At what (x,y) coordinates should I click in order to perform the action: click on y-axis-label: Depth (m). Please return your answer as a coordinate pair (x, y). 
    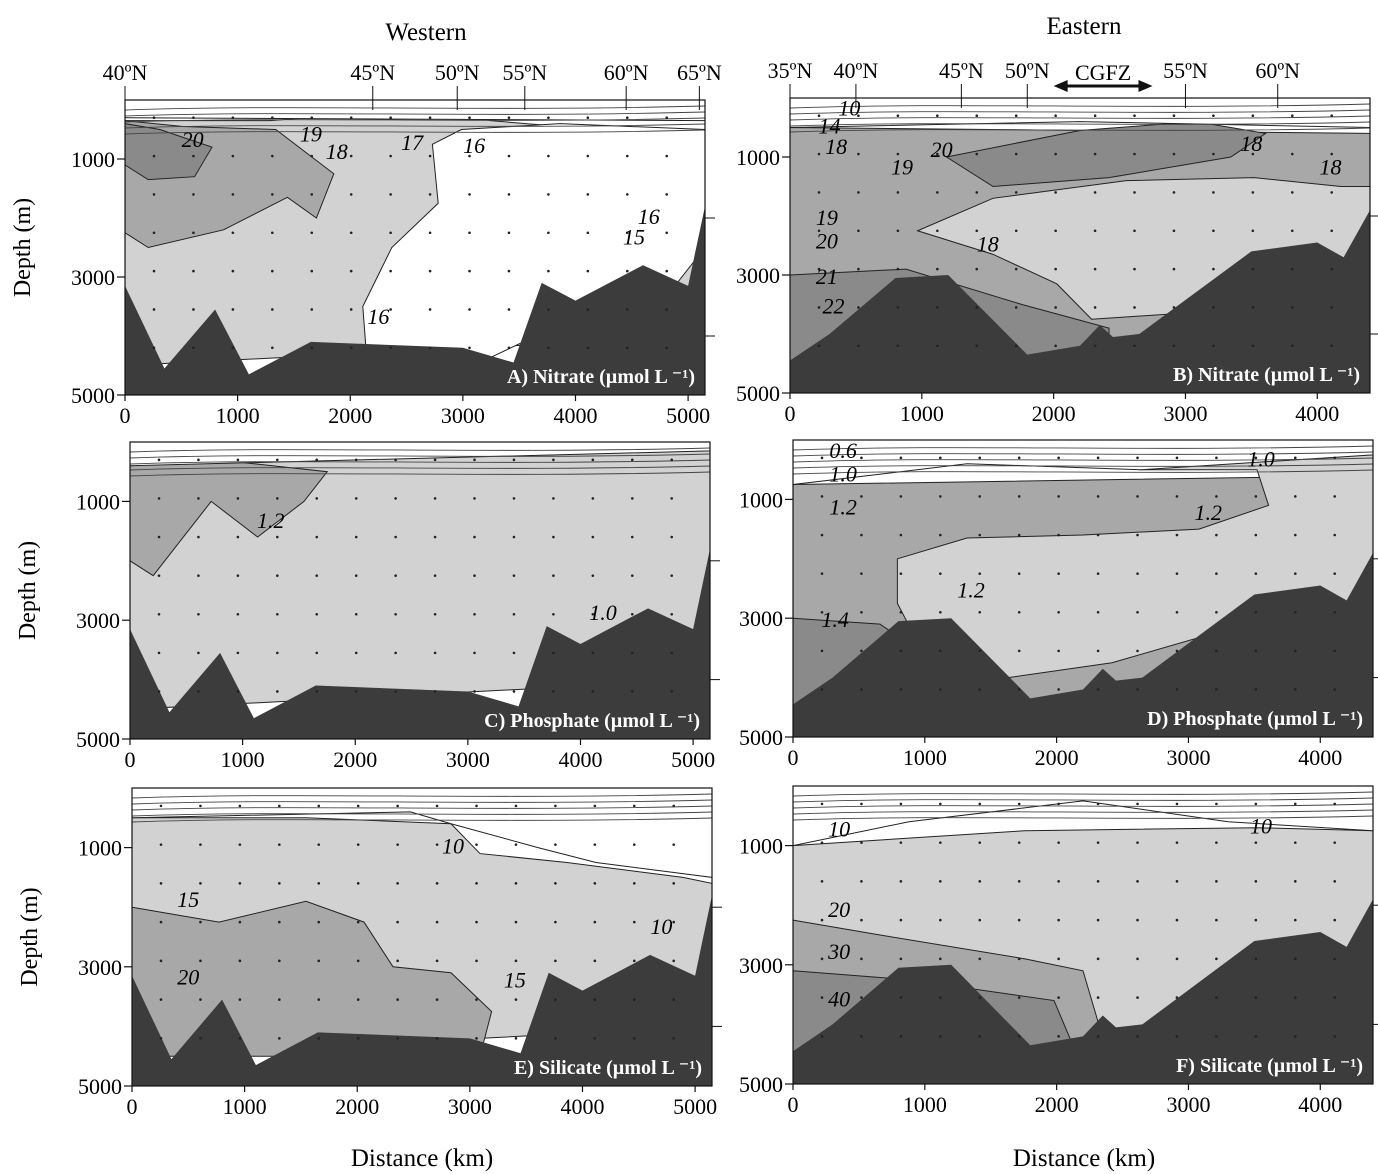
    Looking at the image, I should click on (30, 936).